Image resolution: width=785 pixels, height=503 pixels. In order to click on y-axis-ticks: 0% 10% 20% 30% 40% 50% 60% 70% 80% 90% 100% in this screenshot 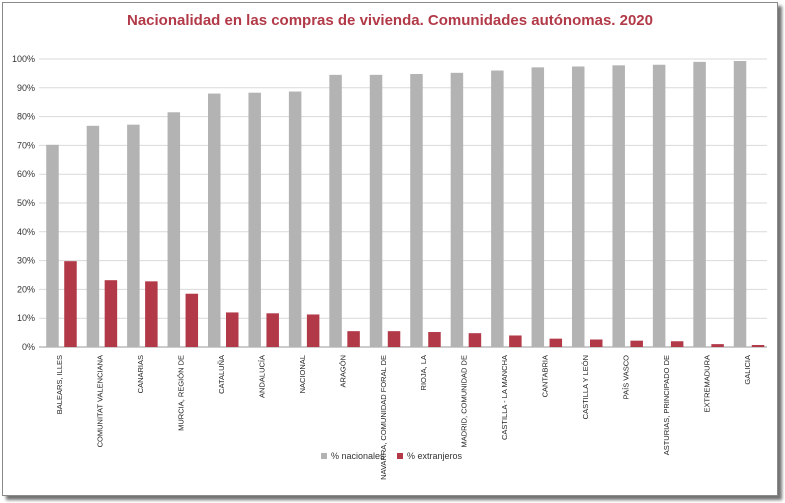, I will do `click(23, 203)`.